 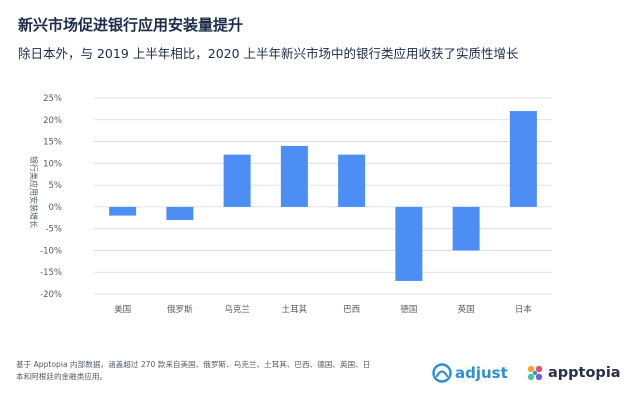 I want to click on x-tick-label: 德国, so click(x=408, y=309).